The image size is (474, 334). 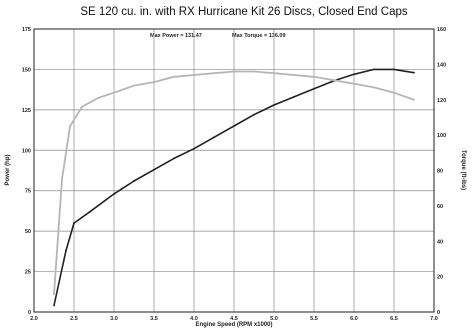 What do you see at coordinates (259, 36) in the screenshot?
I see `peak-torque-label: Max Torque = 136.09` at bounding box center [259, 36].